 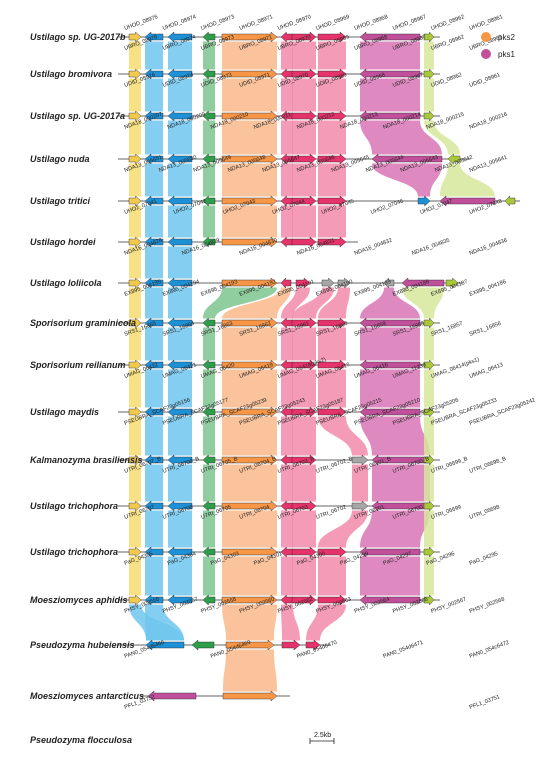 What do you see at coordinates (485, 80) in the screenshot?
I see `gene-locus-tag: UDID_08961` at bounding box center [485, 80].